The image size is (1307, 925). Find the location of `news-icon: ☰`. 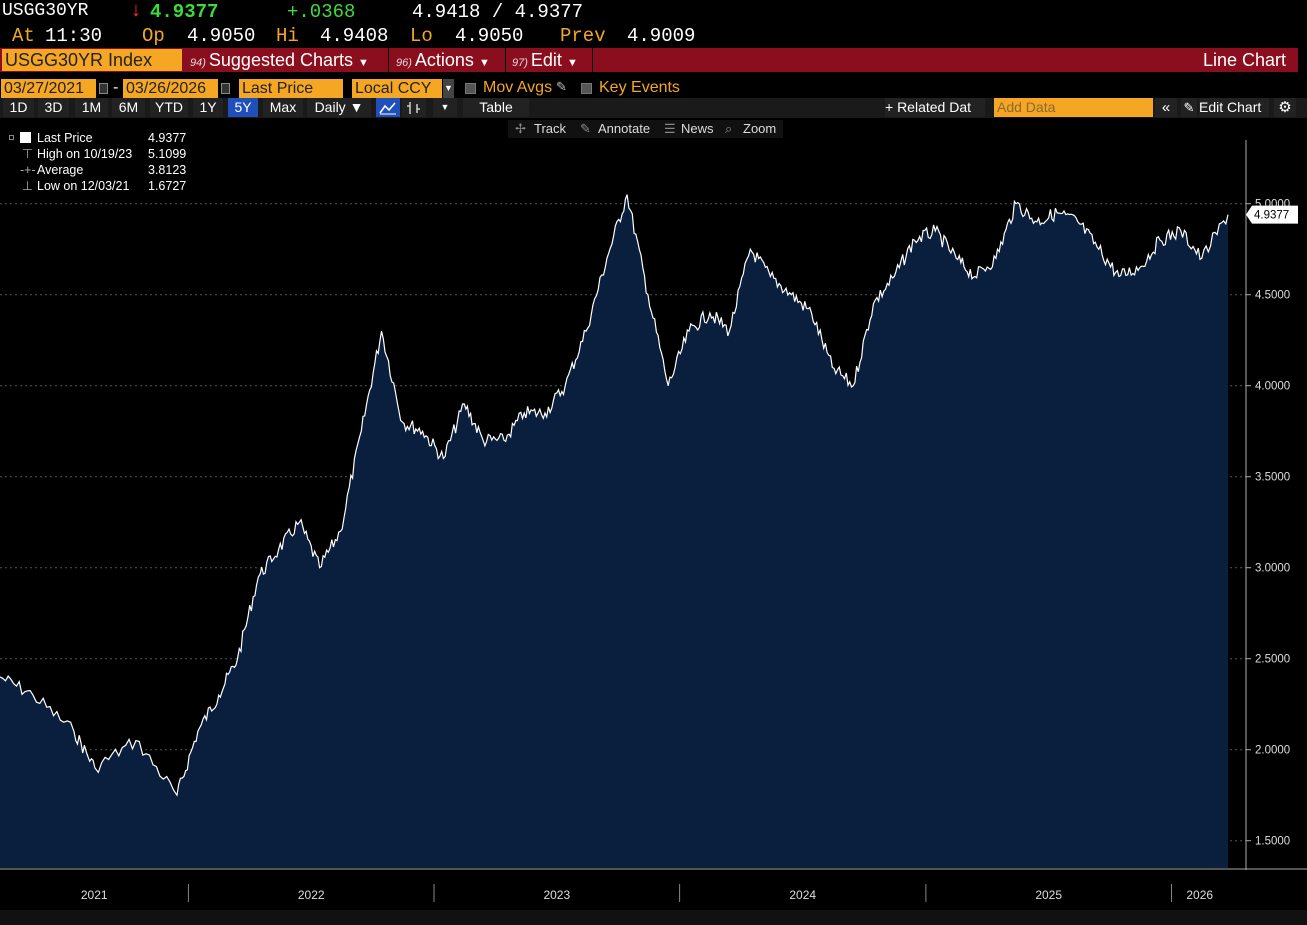

news-icon: ☰ is located at coordinates (670, 128).